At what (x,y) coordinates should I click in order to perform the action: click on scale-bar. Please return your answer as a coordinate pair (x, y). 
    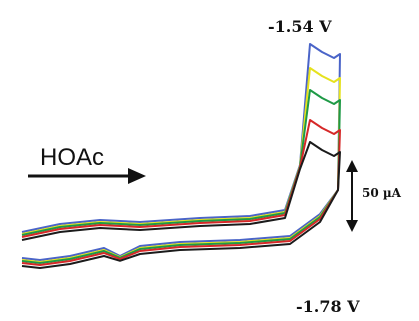
    Looking at the image, I should click on (352, 196).